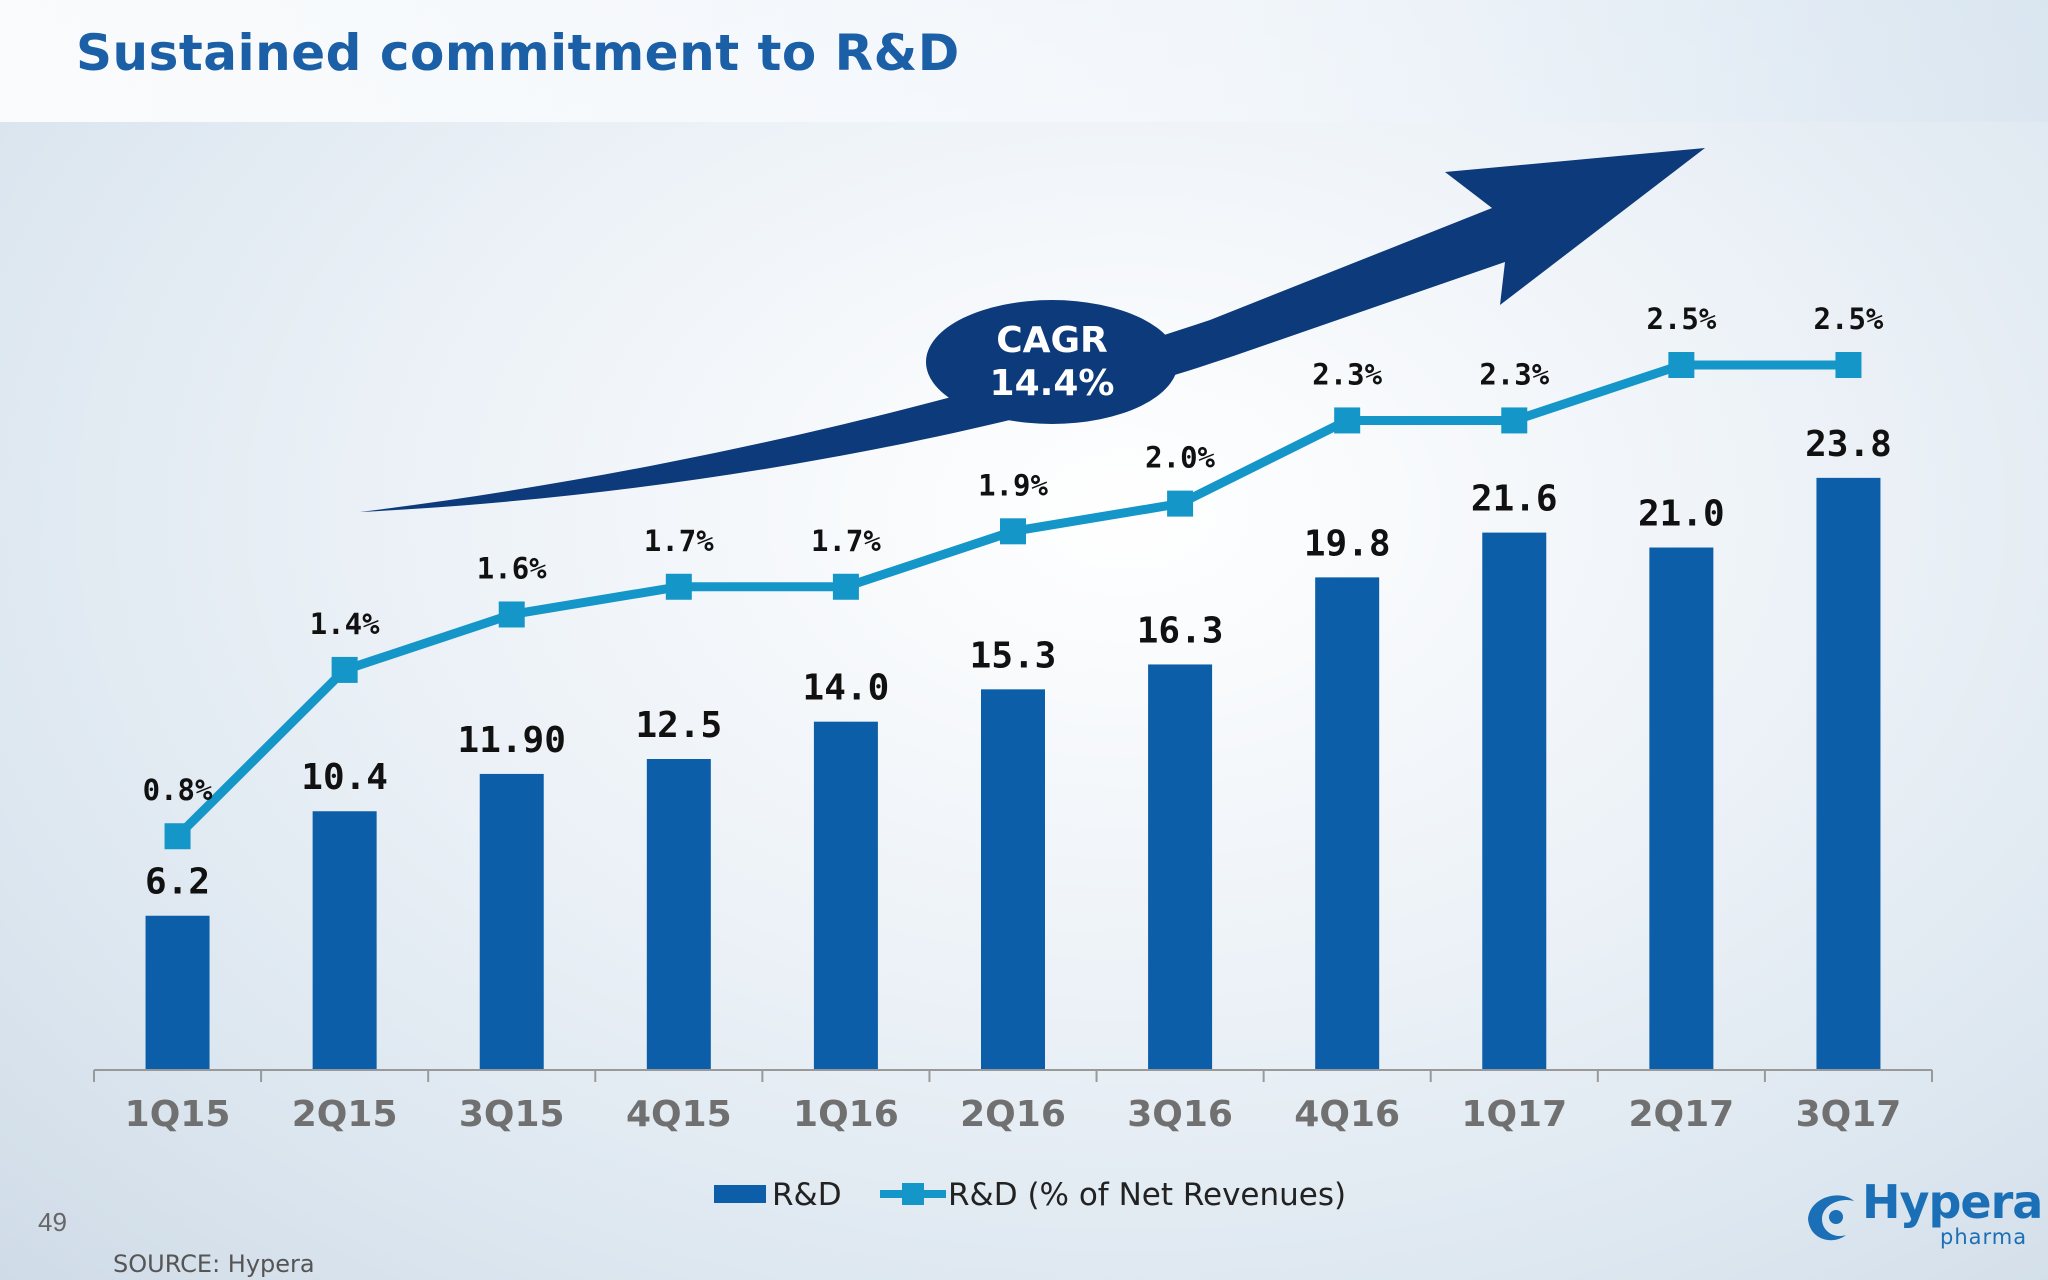 The image size is (2048, 1280). I want to click on tick-label-1Q17: 1Q17, so click(1514, 1114).